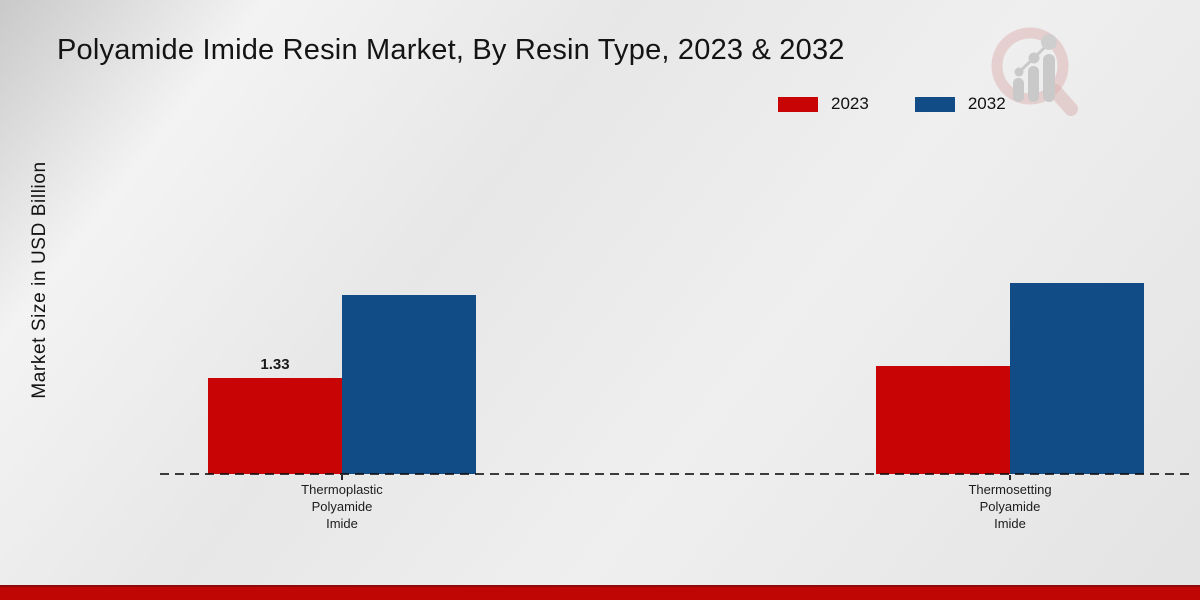  I want to click on footer-accent-bar, so click(600, 592).